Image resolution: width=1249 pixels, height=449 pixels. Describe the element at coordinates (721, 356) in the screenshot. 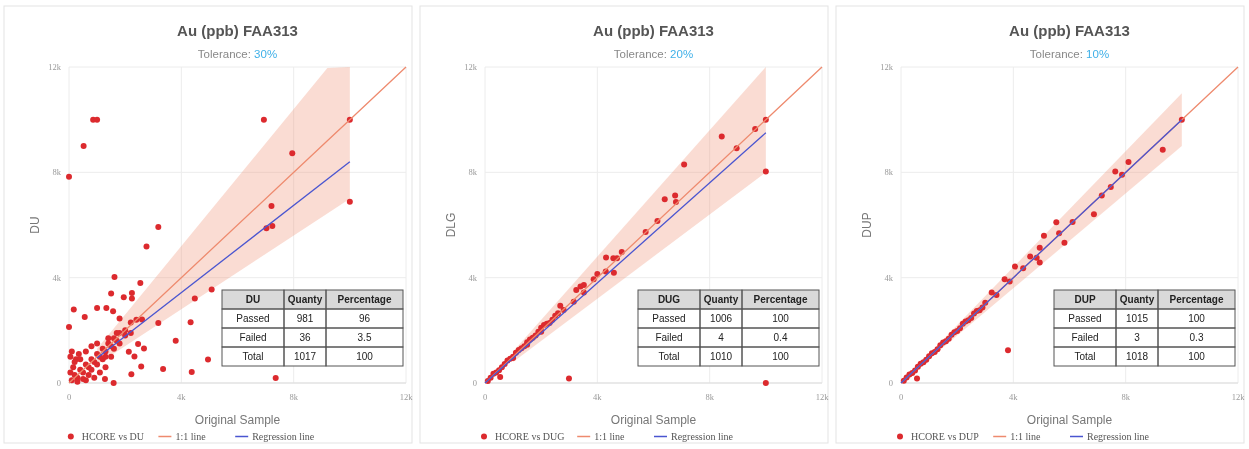

I see `annotation: 1010` at that location.